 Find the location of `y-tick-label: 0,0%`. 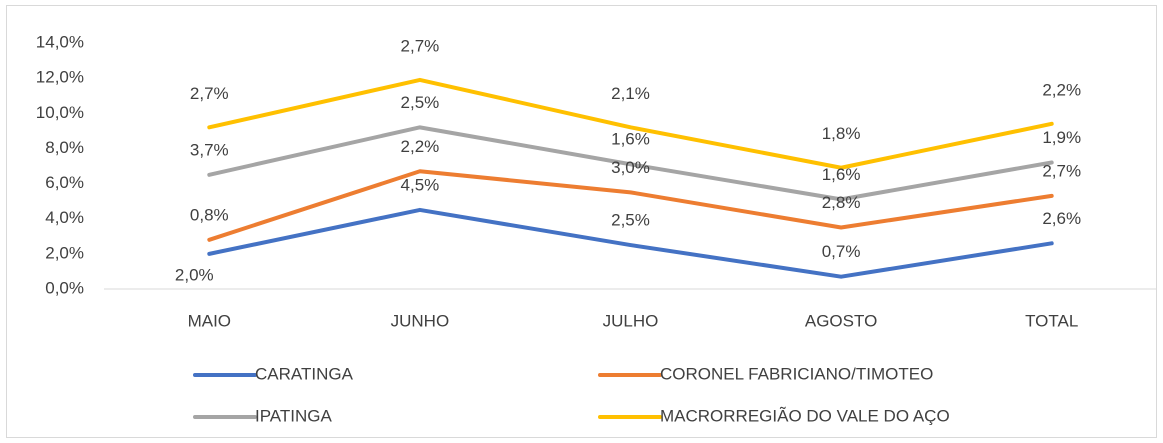

y-tick-label: 0,0% is located at coordinates (64, 287).